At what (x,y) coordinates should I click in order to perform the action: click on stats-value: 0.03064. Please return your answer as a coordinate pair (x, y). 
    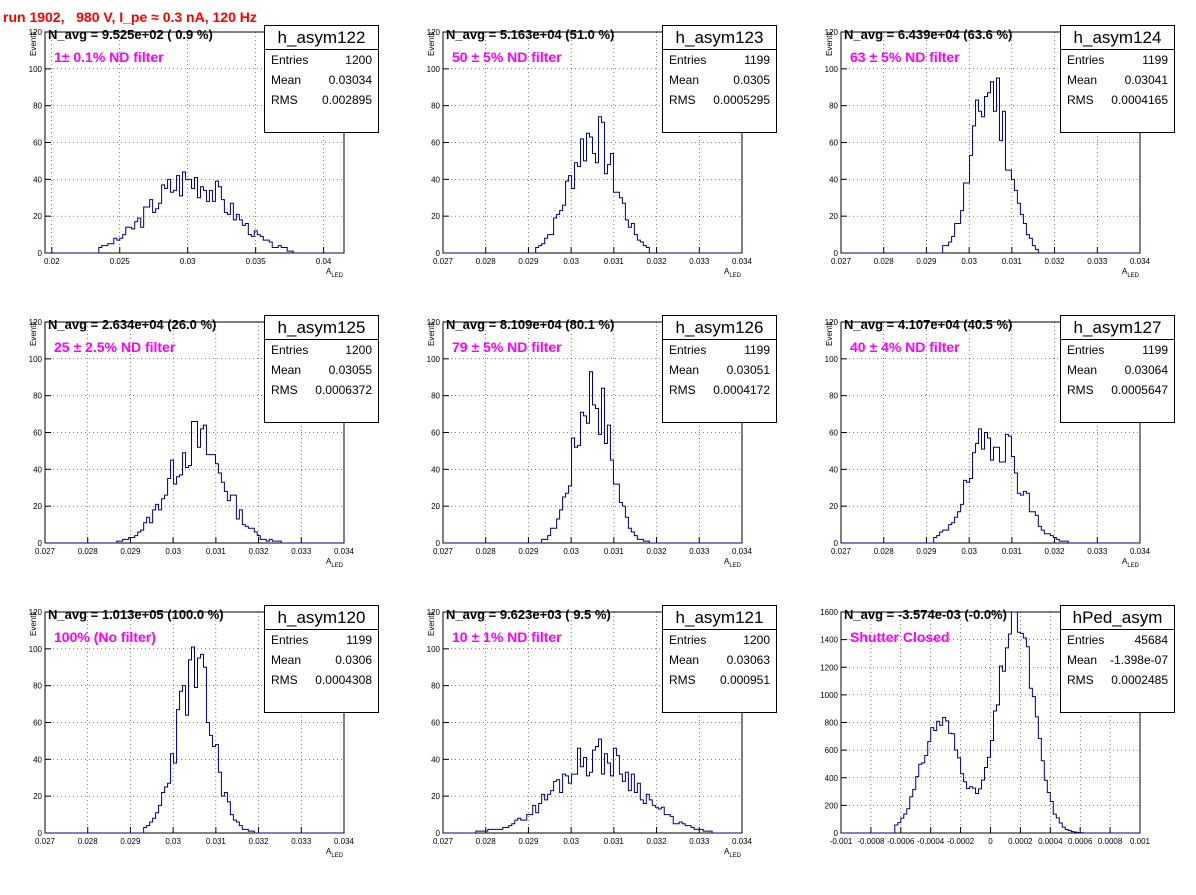
    Looking at the image, I should click on (1146, 370).